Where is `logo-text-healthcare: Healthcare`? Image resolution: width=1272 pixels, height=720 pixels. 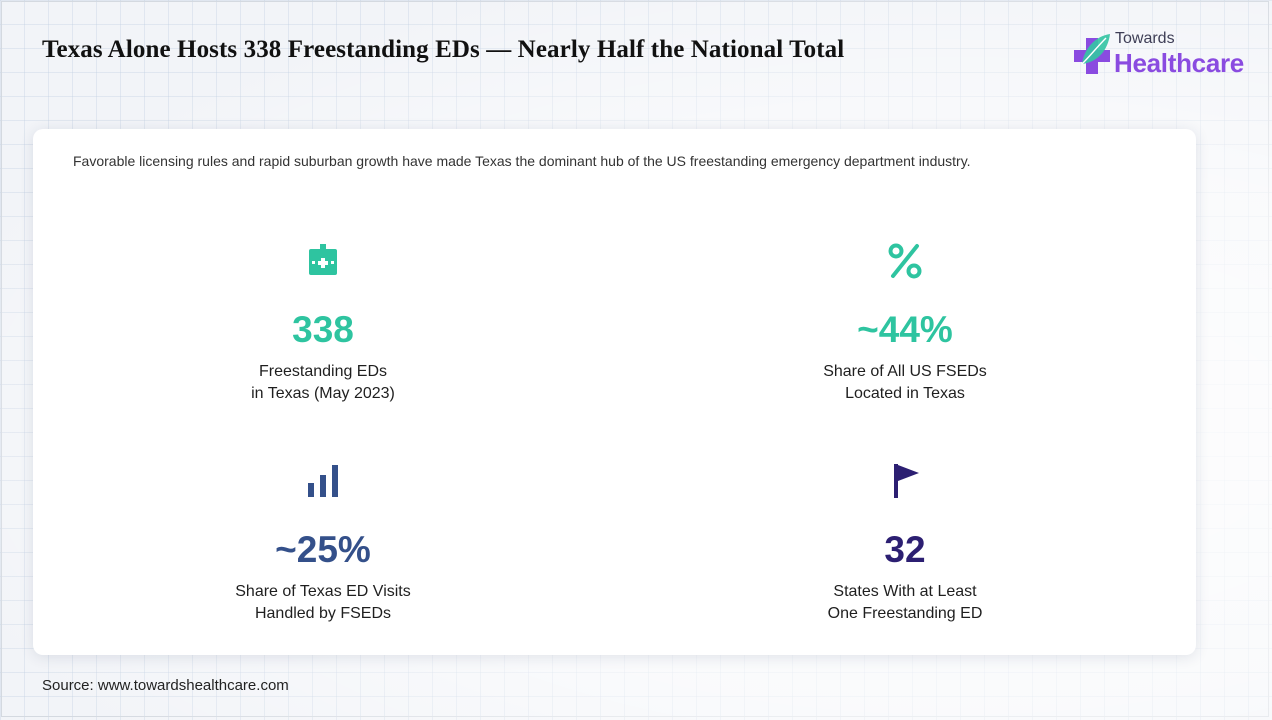 logo-text-healthcare: Healthcare is located at coordinates (1179, 63).